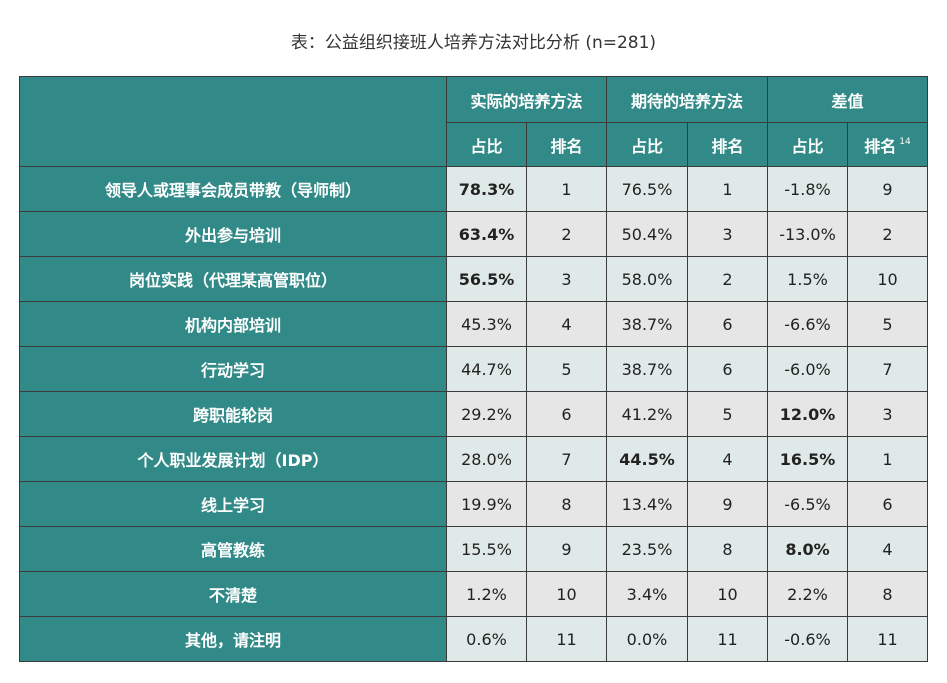 The height and width of the screenshot is (683, 947). I want to click on row-label: 跨职能轮岗, so click(233, 414).